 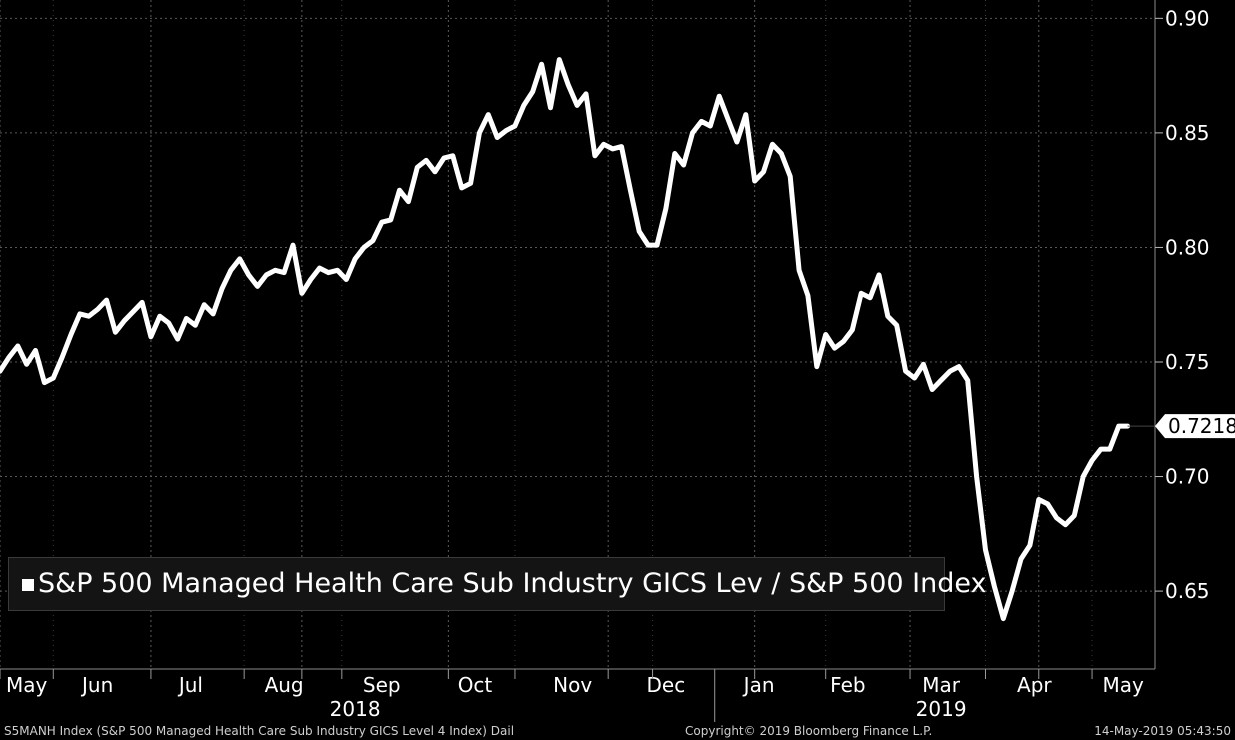 What do you see at coordinates (1034, 685) in the screenshot?
I see `x-tick-label: Apr` at bounding box center [1034, 685].